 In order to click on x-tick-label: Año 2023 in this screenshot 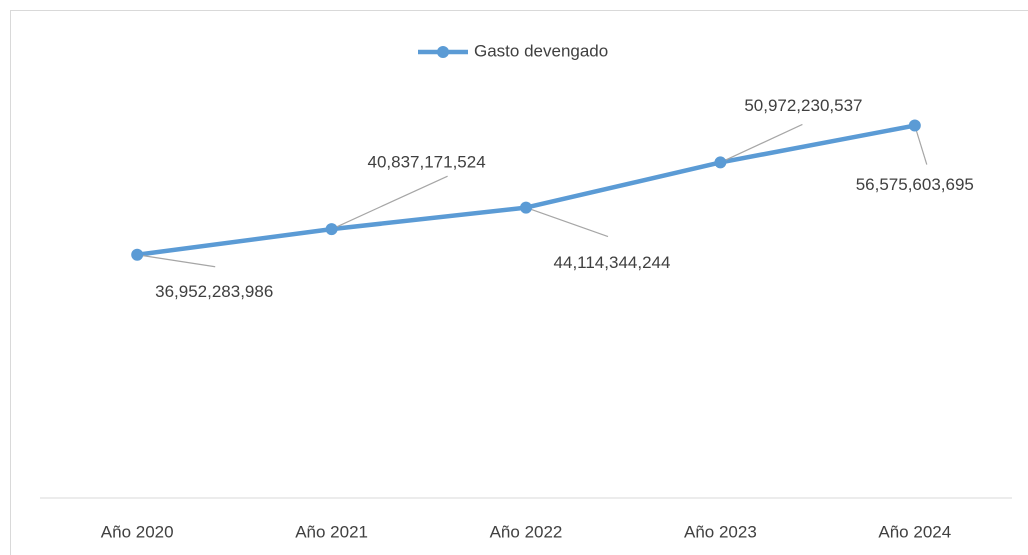, I will do `click(720, 531)`.